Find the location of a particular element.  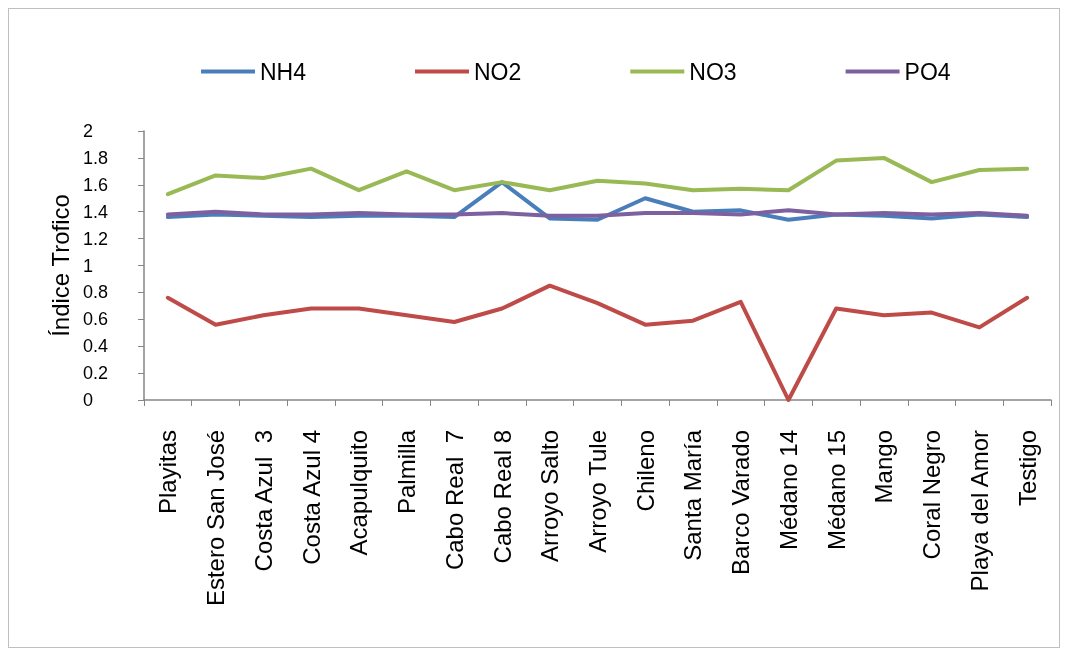

y-tick-label: 1.4 is located at coordinates (96, 211).